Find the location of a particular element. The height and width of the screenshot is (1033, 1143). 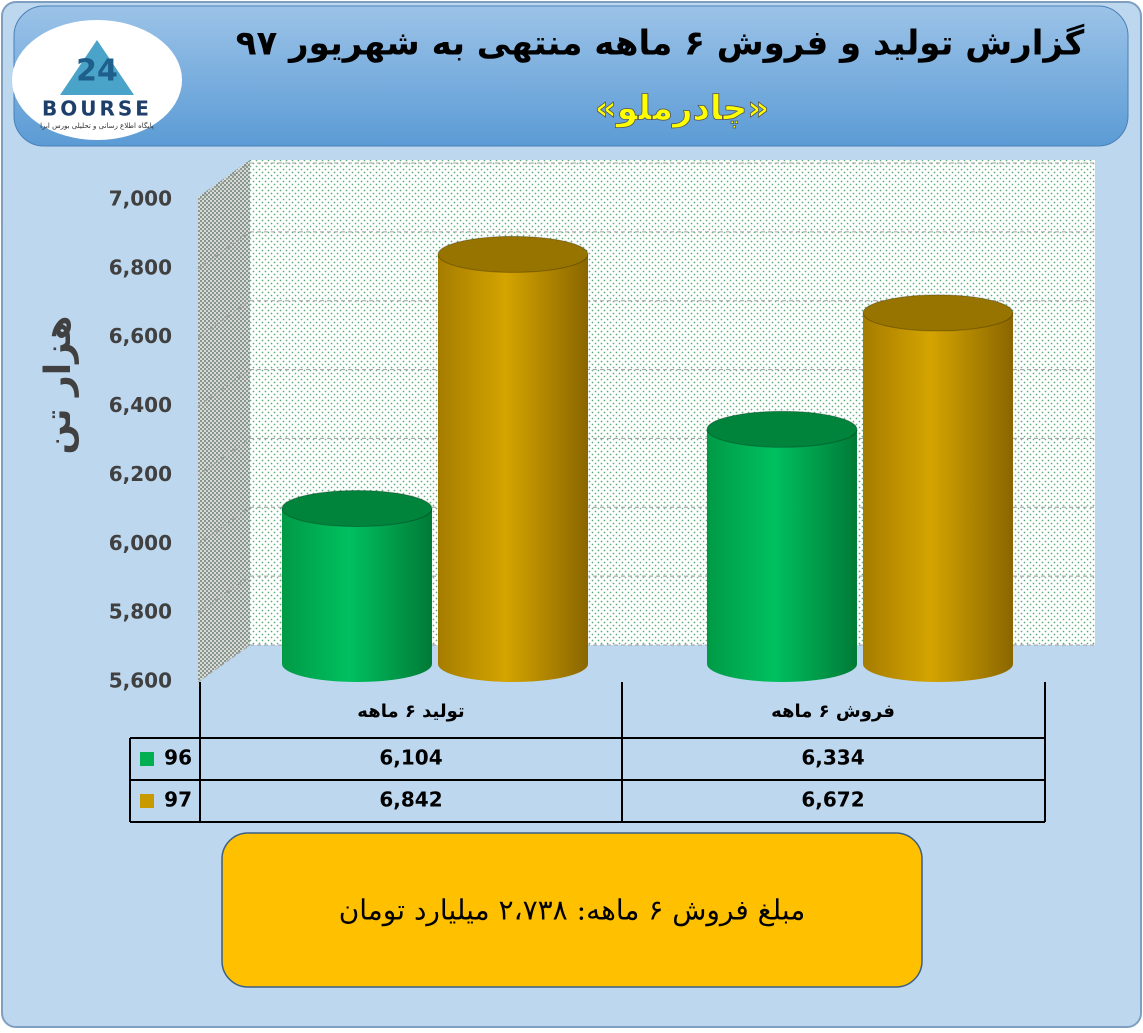

legend-label: 97 is located at coordinates (178, 800).